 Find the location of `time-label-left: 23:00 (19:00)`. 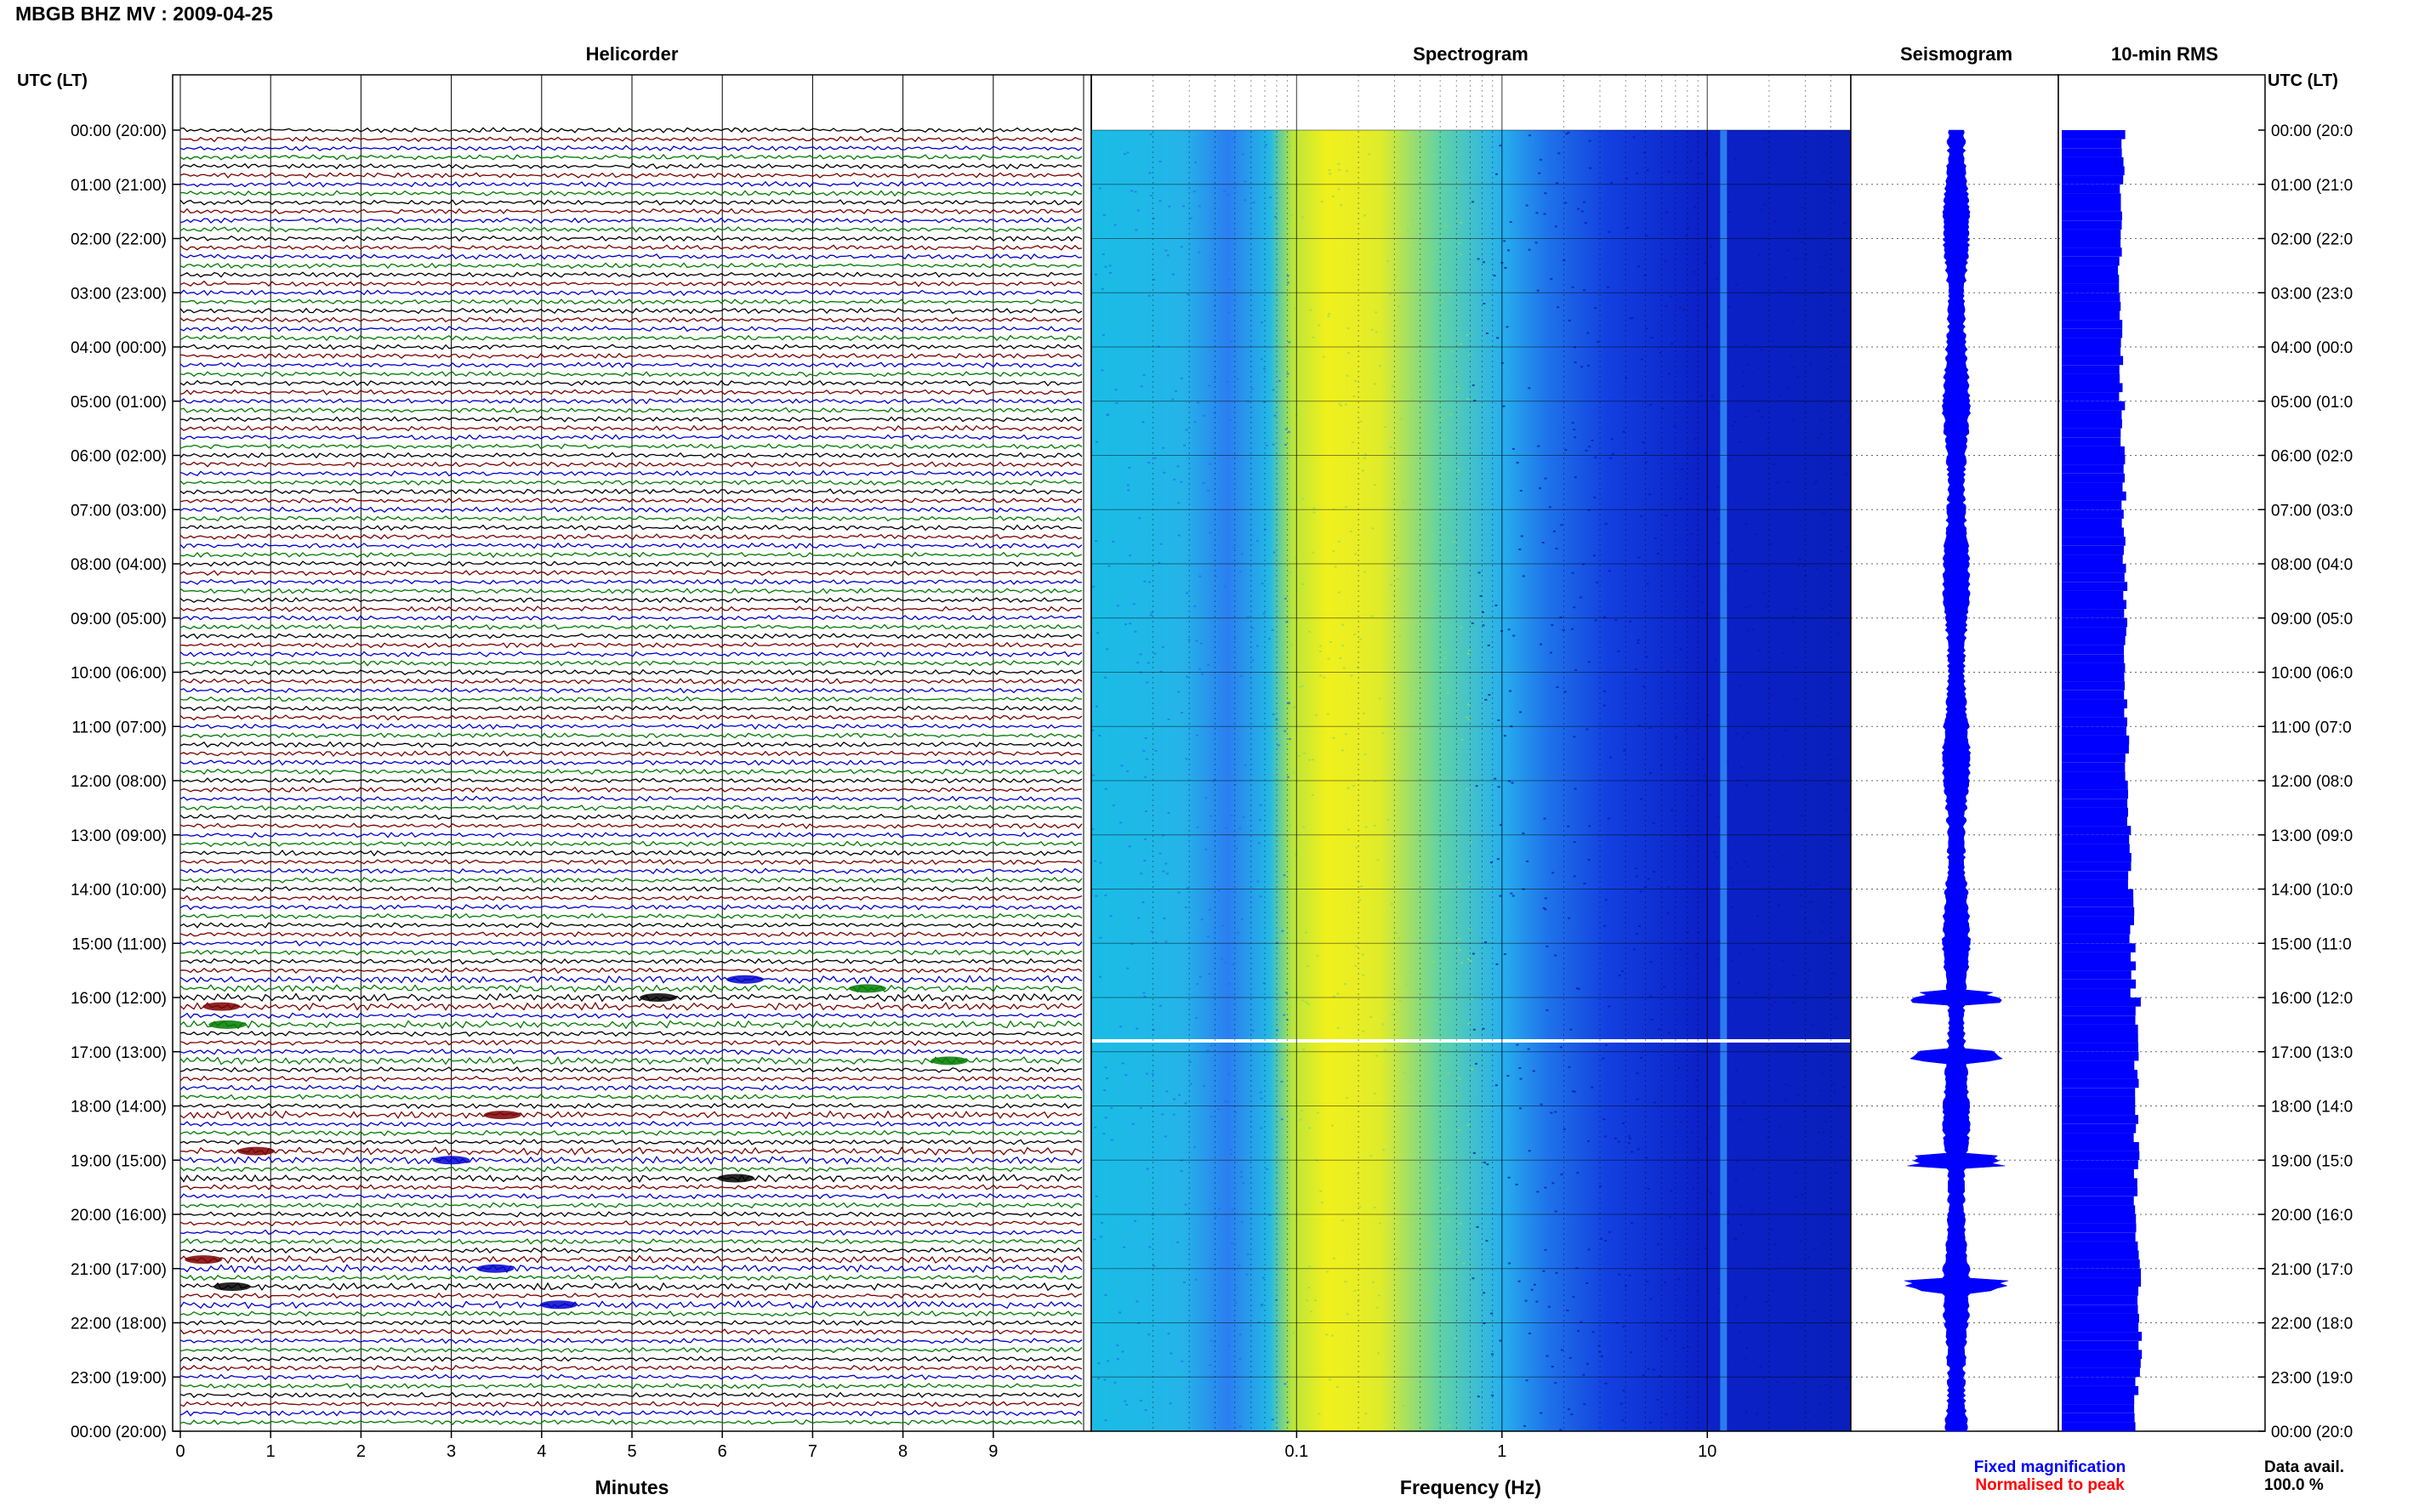

time-label-left: 23:00 (19:00) is located at coordinates (119, 1378).